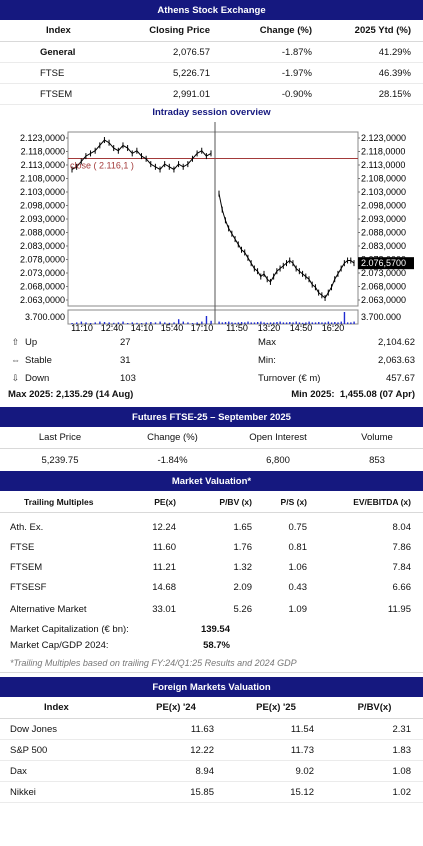 The width and height of the screenshot is (423, 846). I want to click on index-change: -1.97%, so click(296, 73).